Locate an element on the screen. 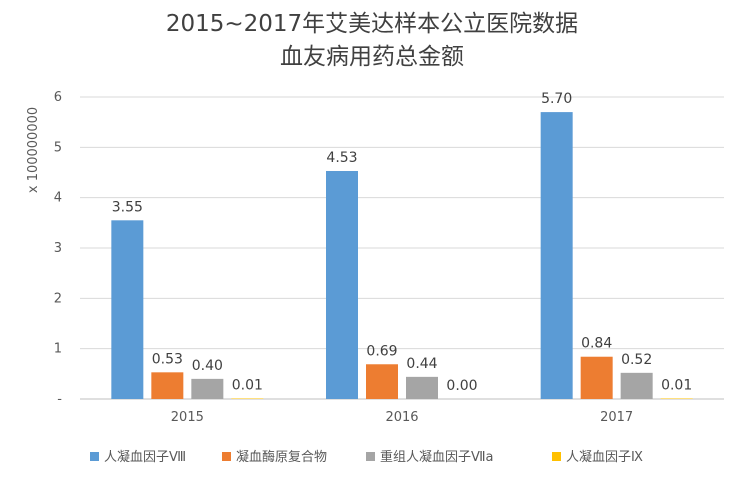 This screenshot has height=480, width=744. chart-subtitle: 血友病用药总金额 is located at coordinates (372, 57).